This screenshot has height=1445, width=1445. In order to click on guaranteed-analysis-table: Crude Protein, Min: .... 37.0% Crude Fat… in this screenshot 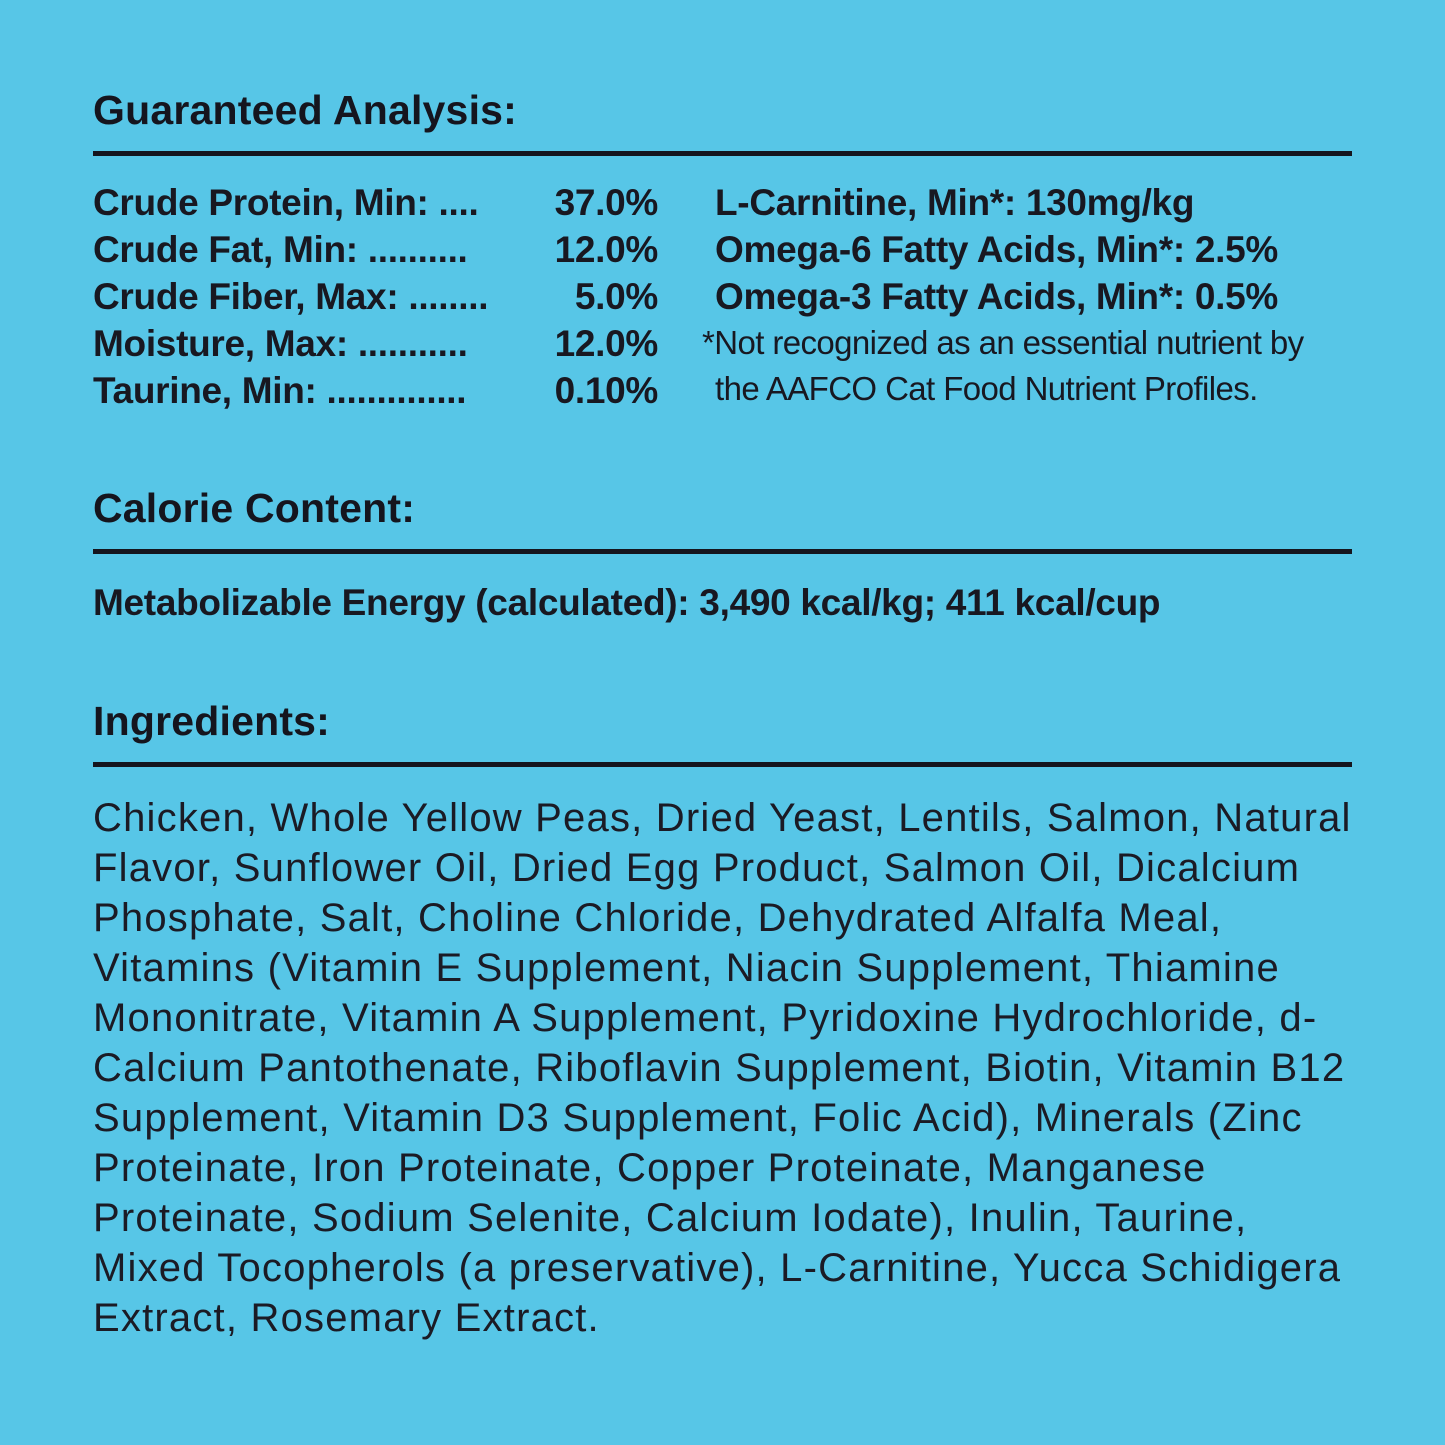, I will do `click(722, 296)`.